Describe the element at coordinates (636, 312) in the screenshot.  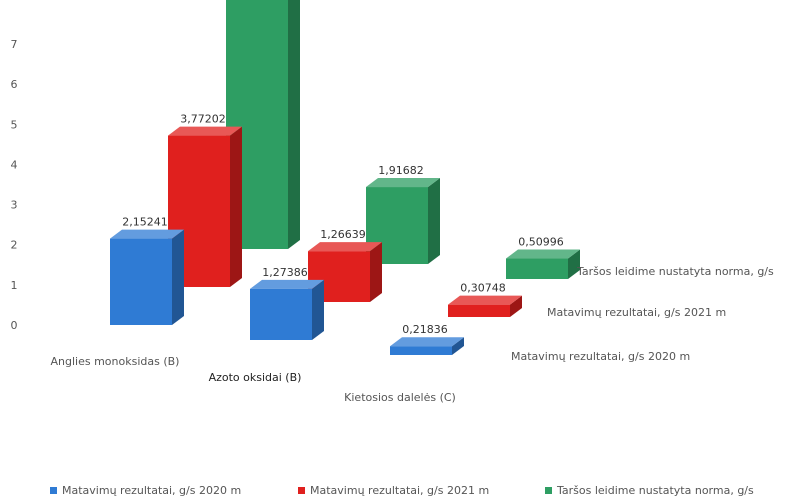
I see `depth-tick-label: Matavimų rezultatai, g/s 2021 m` at that location.